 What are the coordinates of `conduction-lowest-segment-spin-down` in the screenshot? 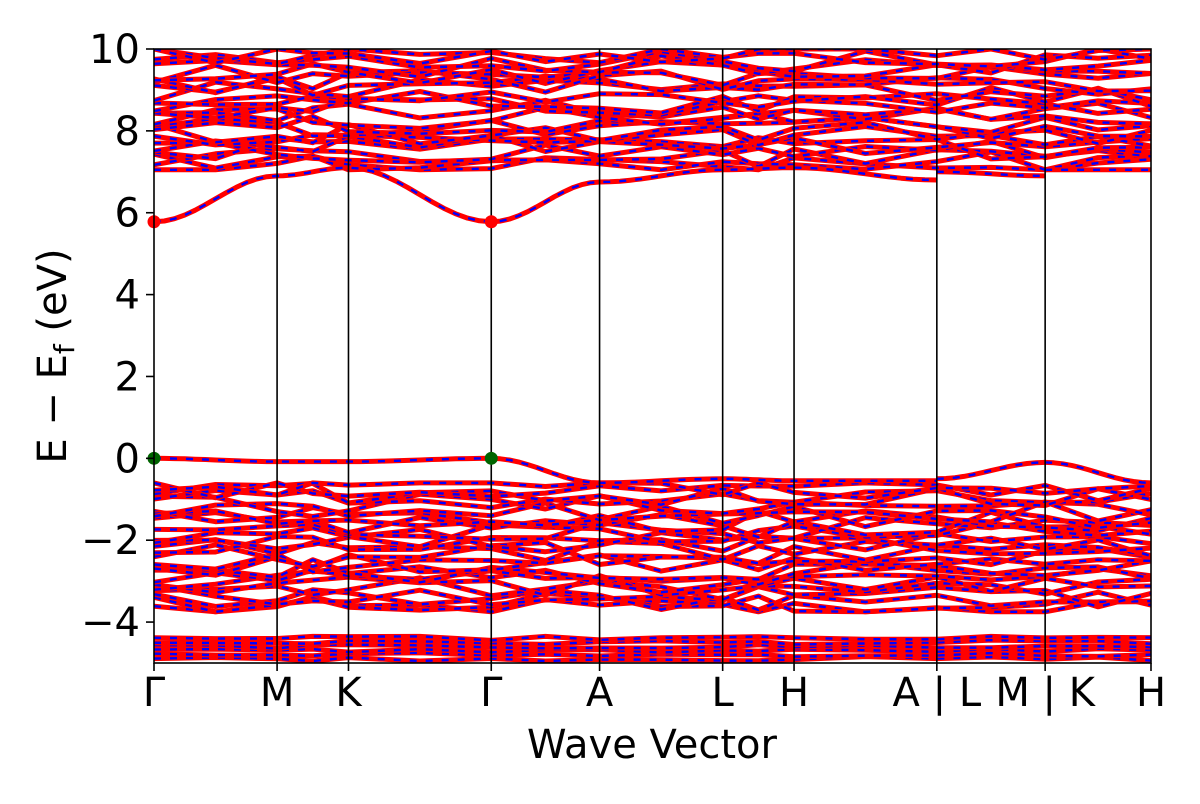 It's located at (991, 174).